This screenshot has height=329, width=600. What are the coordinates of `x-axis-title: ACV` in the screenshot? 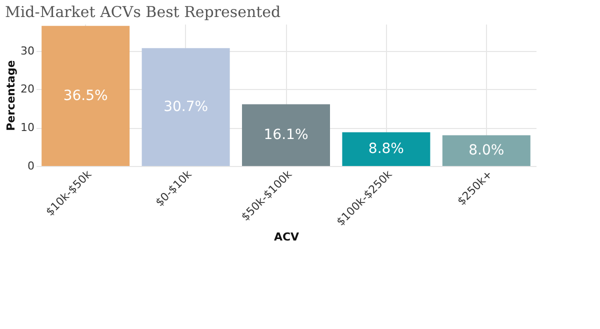 It's located at (287, 237).